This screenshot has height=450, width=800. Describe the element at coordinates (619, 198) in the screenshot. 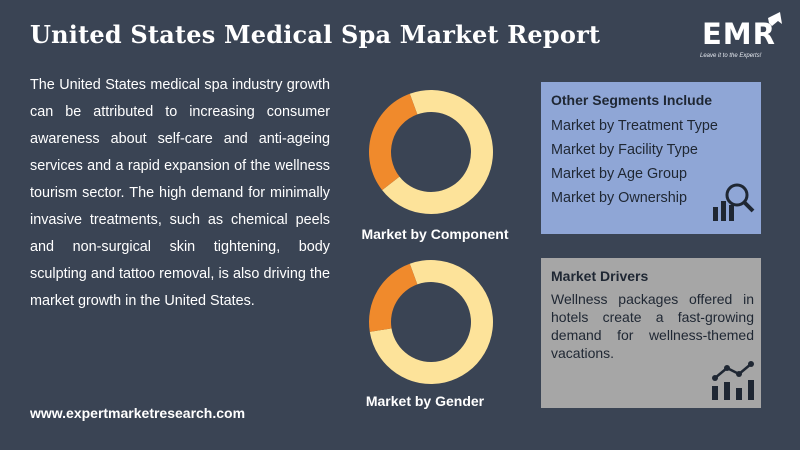

I see `segment-item: Market by Ownership` at that location.